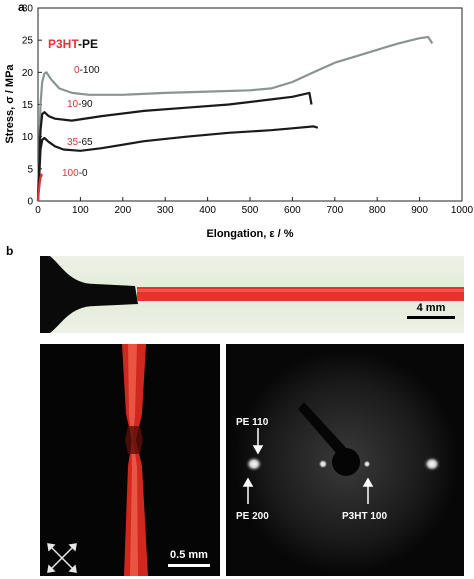 The image size is (474, 579). I want to click on x-tick-label: 600, so click(292, 210).